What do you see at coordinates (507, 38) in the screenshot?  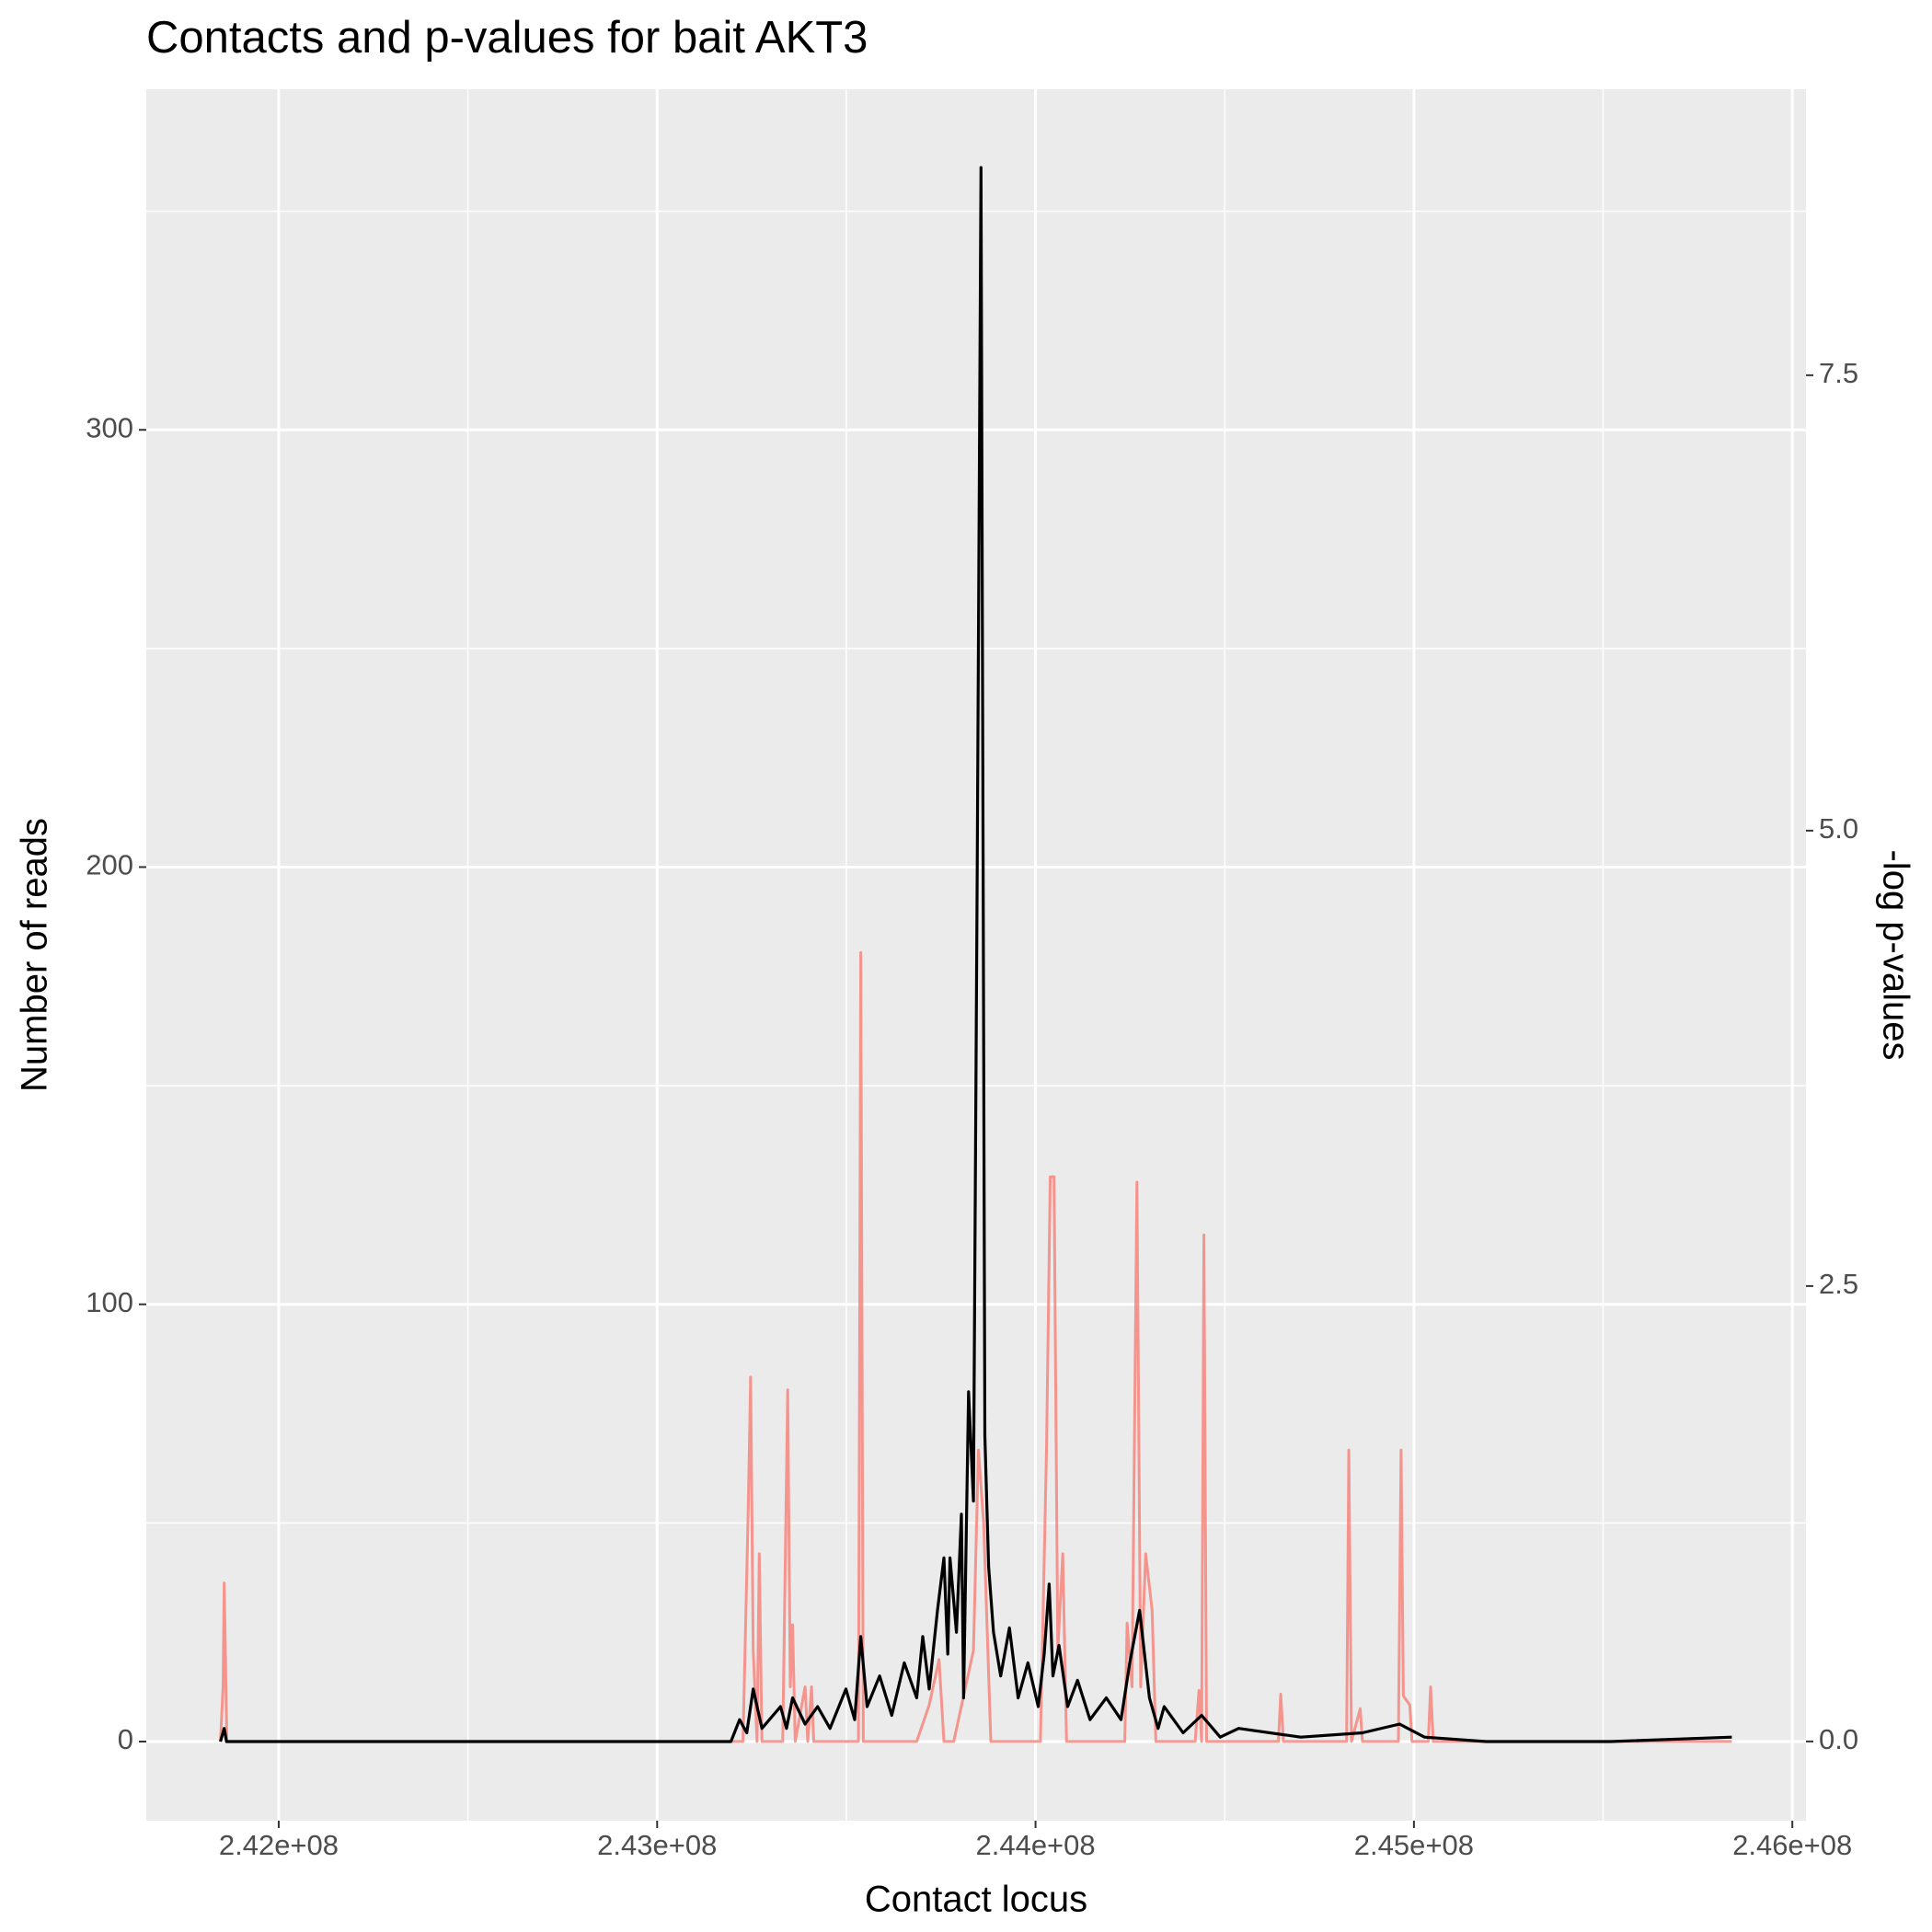 I see `chart-title: Contacts and p-values for bait AKT3` at bounding box center [507, 38].